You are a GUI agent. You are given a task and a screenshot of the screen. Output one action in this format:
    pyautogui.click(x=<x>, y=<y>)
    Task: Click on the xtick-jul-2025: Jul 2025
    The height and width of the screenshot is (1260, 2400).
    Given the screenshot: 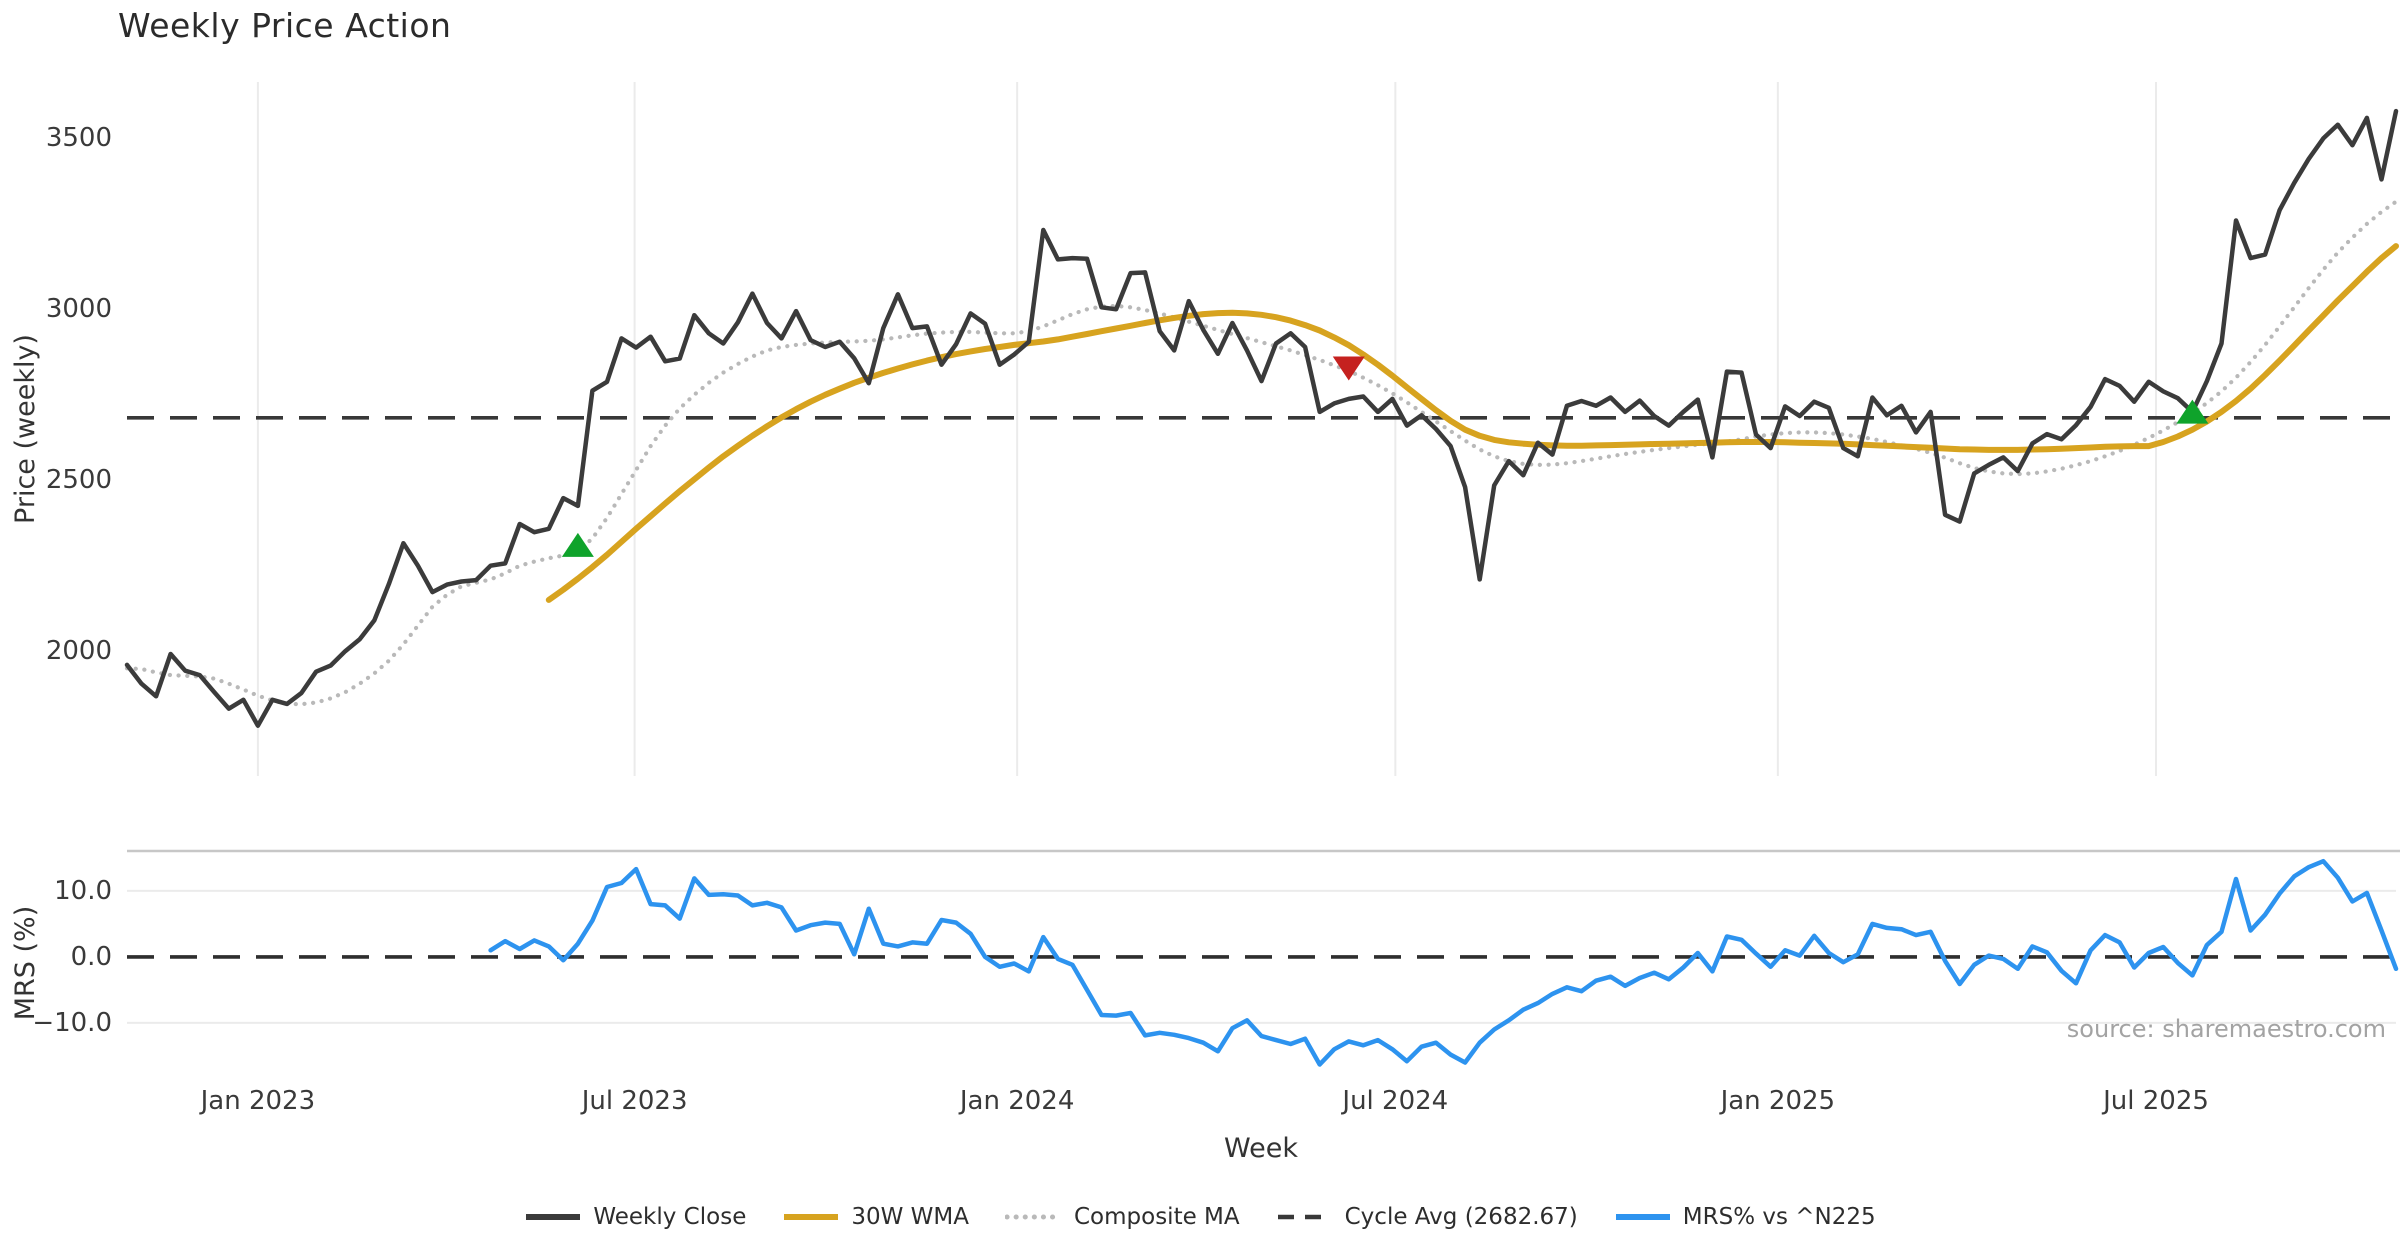 What is the action you would take?
    pyautogui.click(x=2156, y=1101)
    